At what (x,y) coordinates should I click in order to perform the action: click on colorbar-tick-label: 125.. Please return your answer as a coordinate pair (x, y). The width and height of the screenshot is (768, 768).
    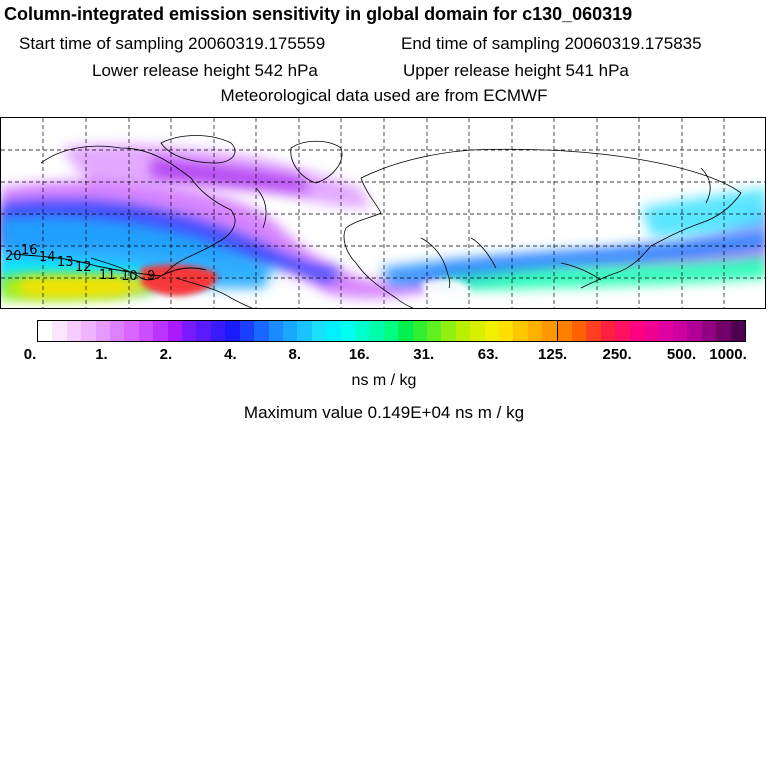
    Looking at the image, I should click on (553, 354).